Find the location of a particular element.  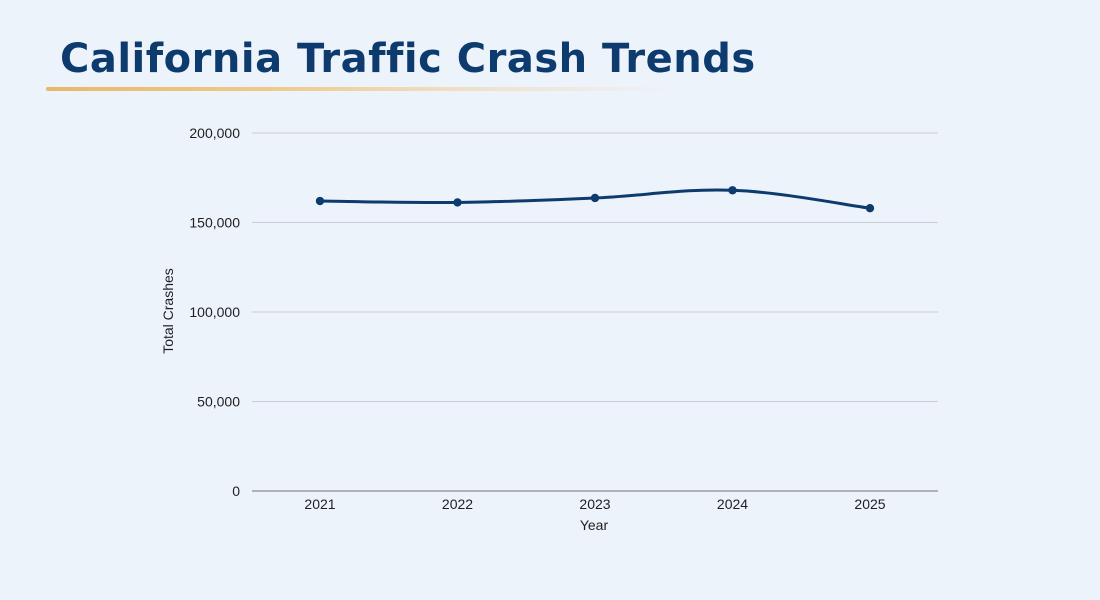

y-tick-label: 200,000 is located at coordinates (214, 133).